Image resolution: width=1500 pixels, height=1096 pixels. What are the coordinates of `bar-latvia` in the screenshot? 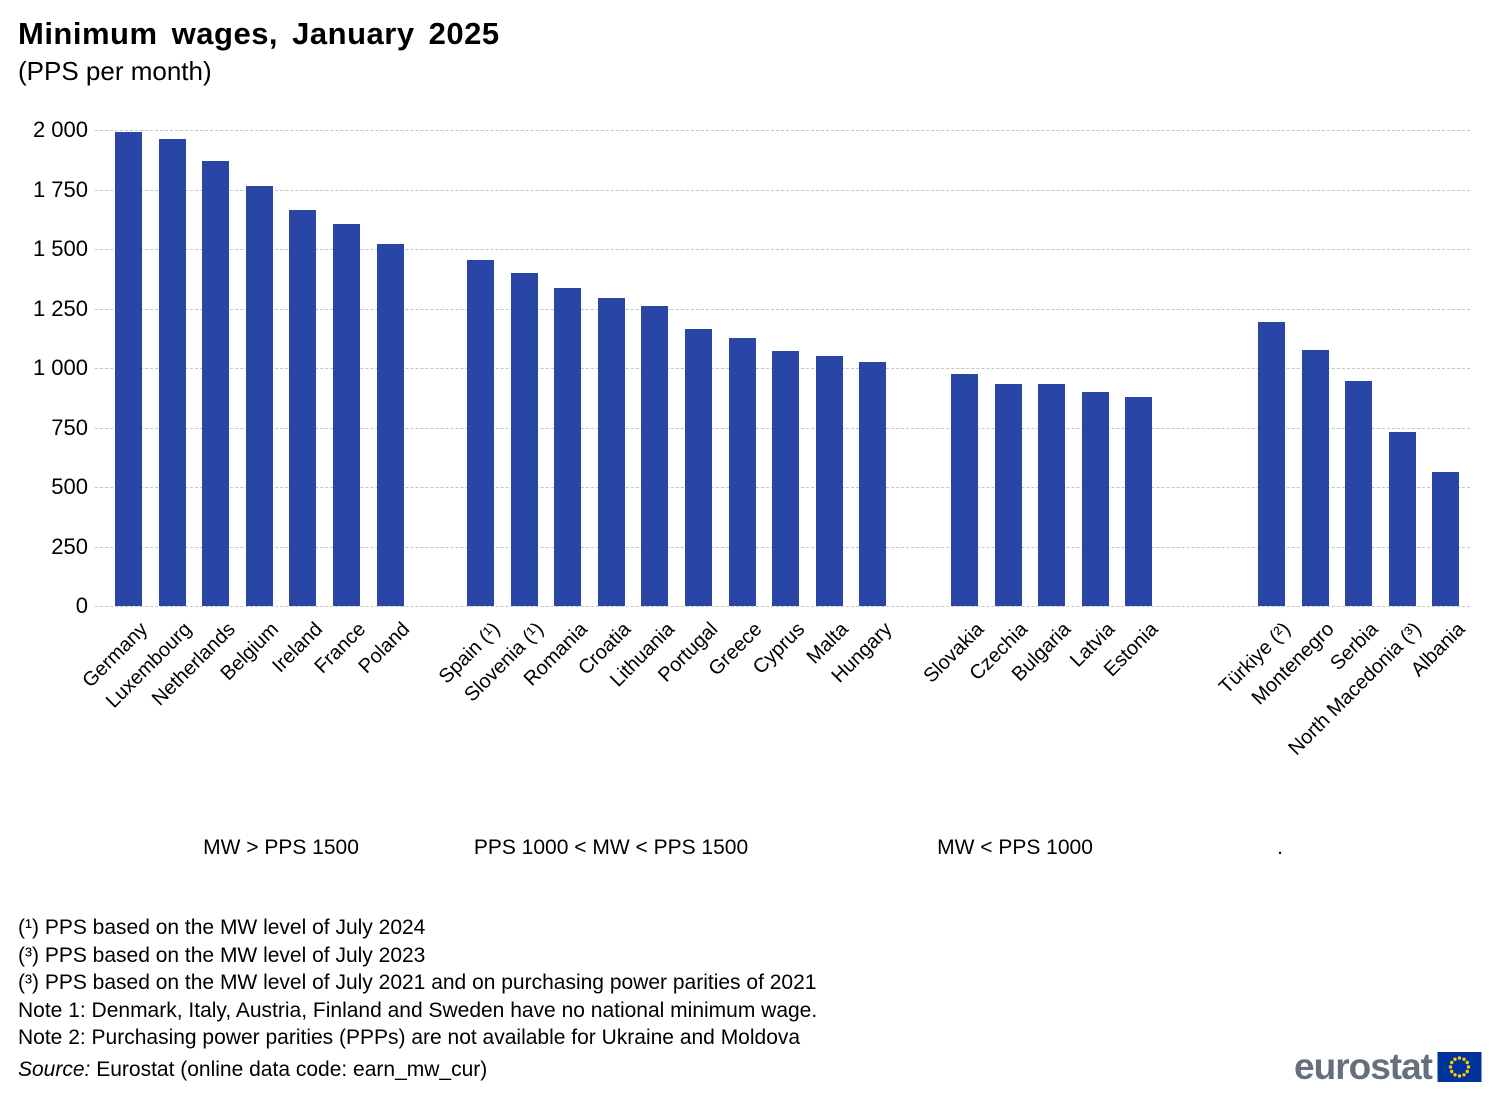 It's located at (1095, 498).